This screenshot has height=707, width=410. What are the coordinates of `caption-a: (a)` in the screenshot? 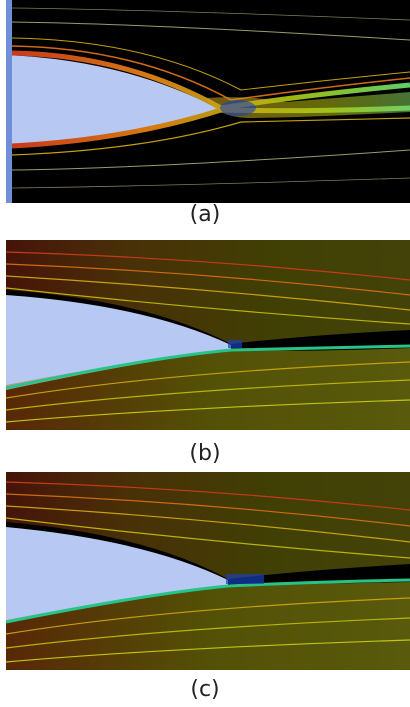 It's located at (205, 214).